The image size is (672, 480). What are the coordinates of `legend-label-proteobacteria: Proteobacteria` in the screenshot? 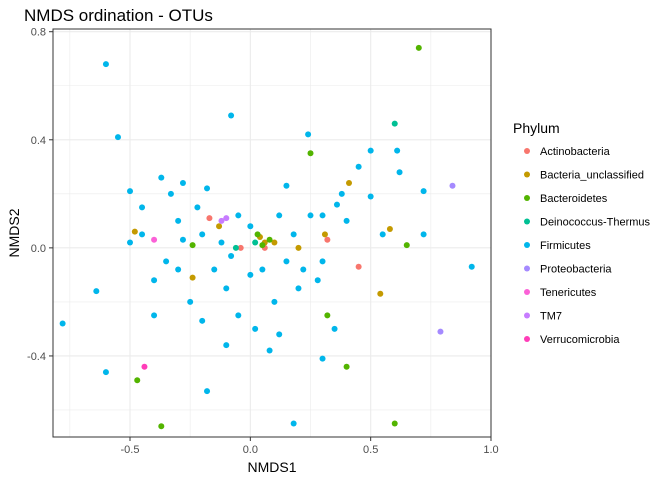 It's located at (576, 270).